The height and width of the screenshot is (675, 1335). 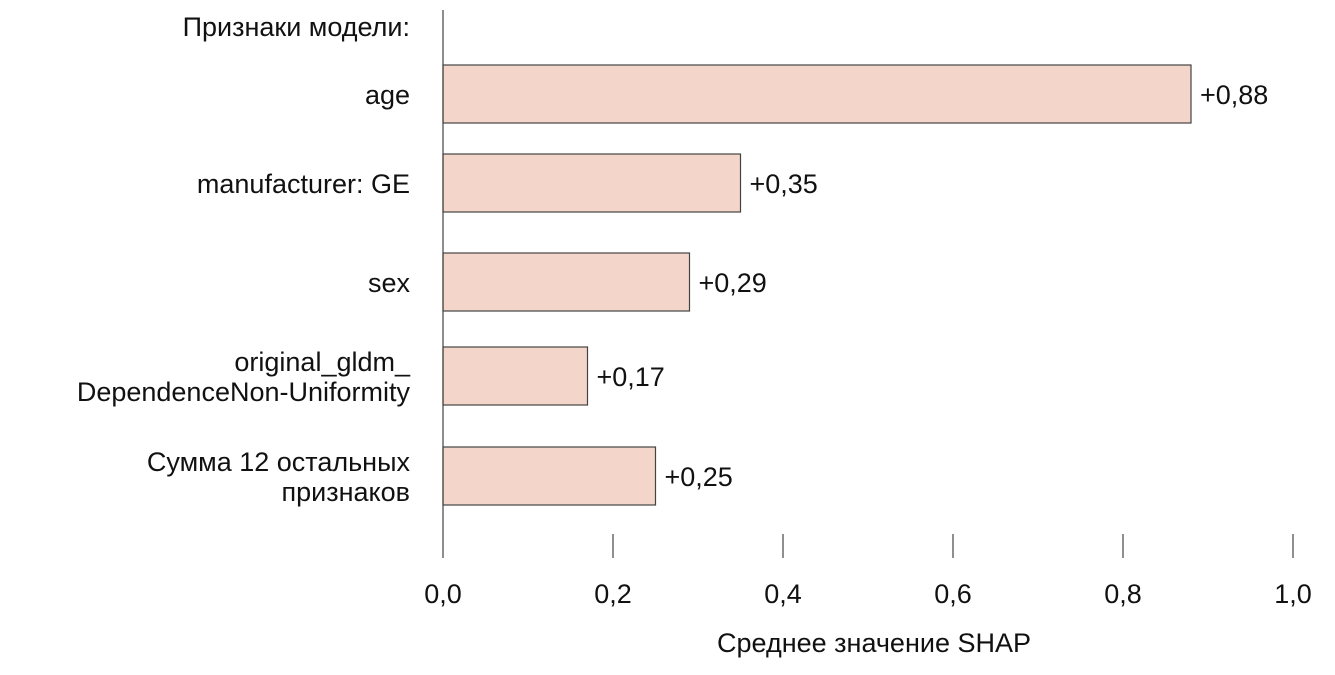 I want to click on x-tick-label-6: 1,0, so click(x=1293, y=594).